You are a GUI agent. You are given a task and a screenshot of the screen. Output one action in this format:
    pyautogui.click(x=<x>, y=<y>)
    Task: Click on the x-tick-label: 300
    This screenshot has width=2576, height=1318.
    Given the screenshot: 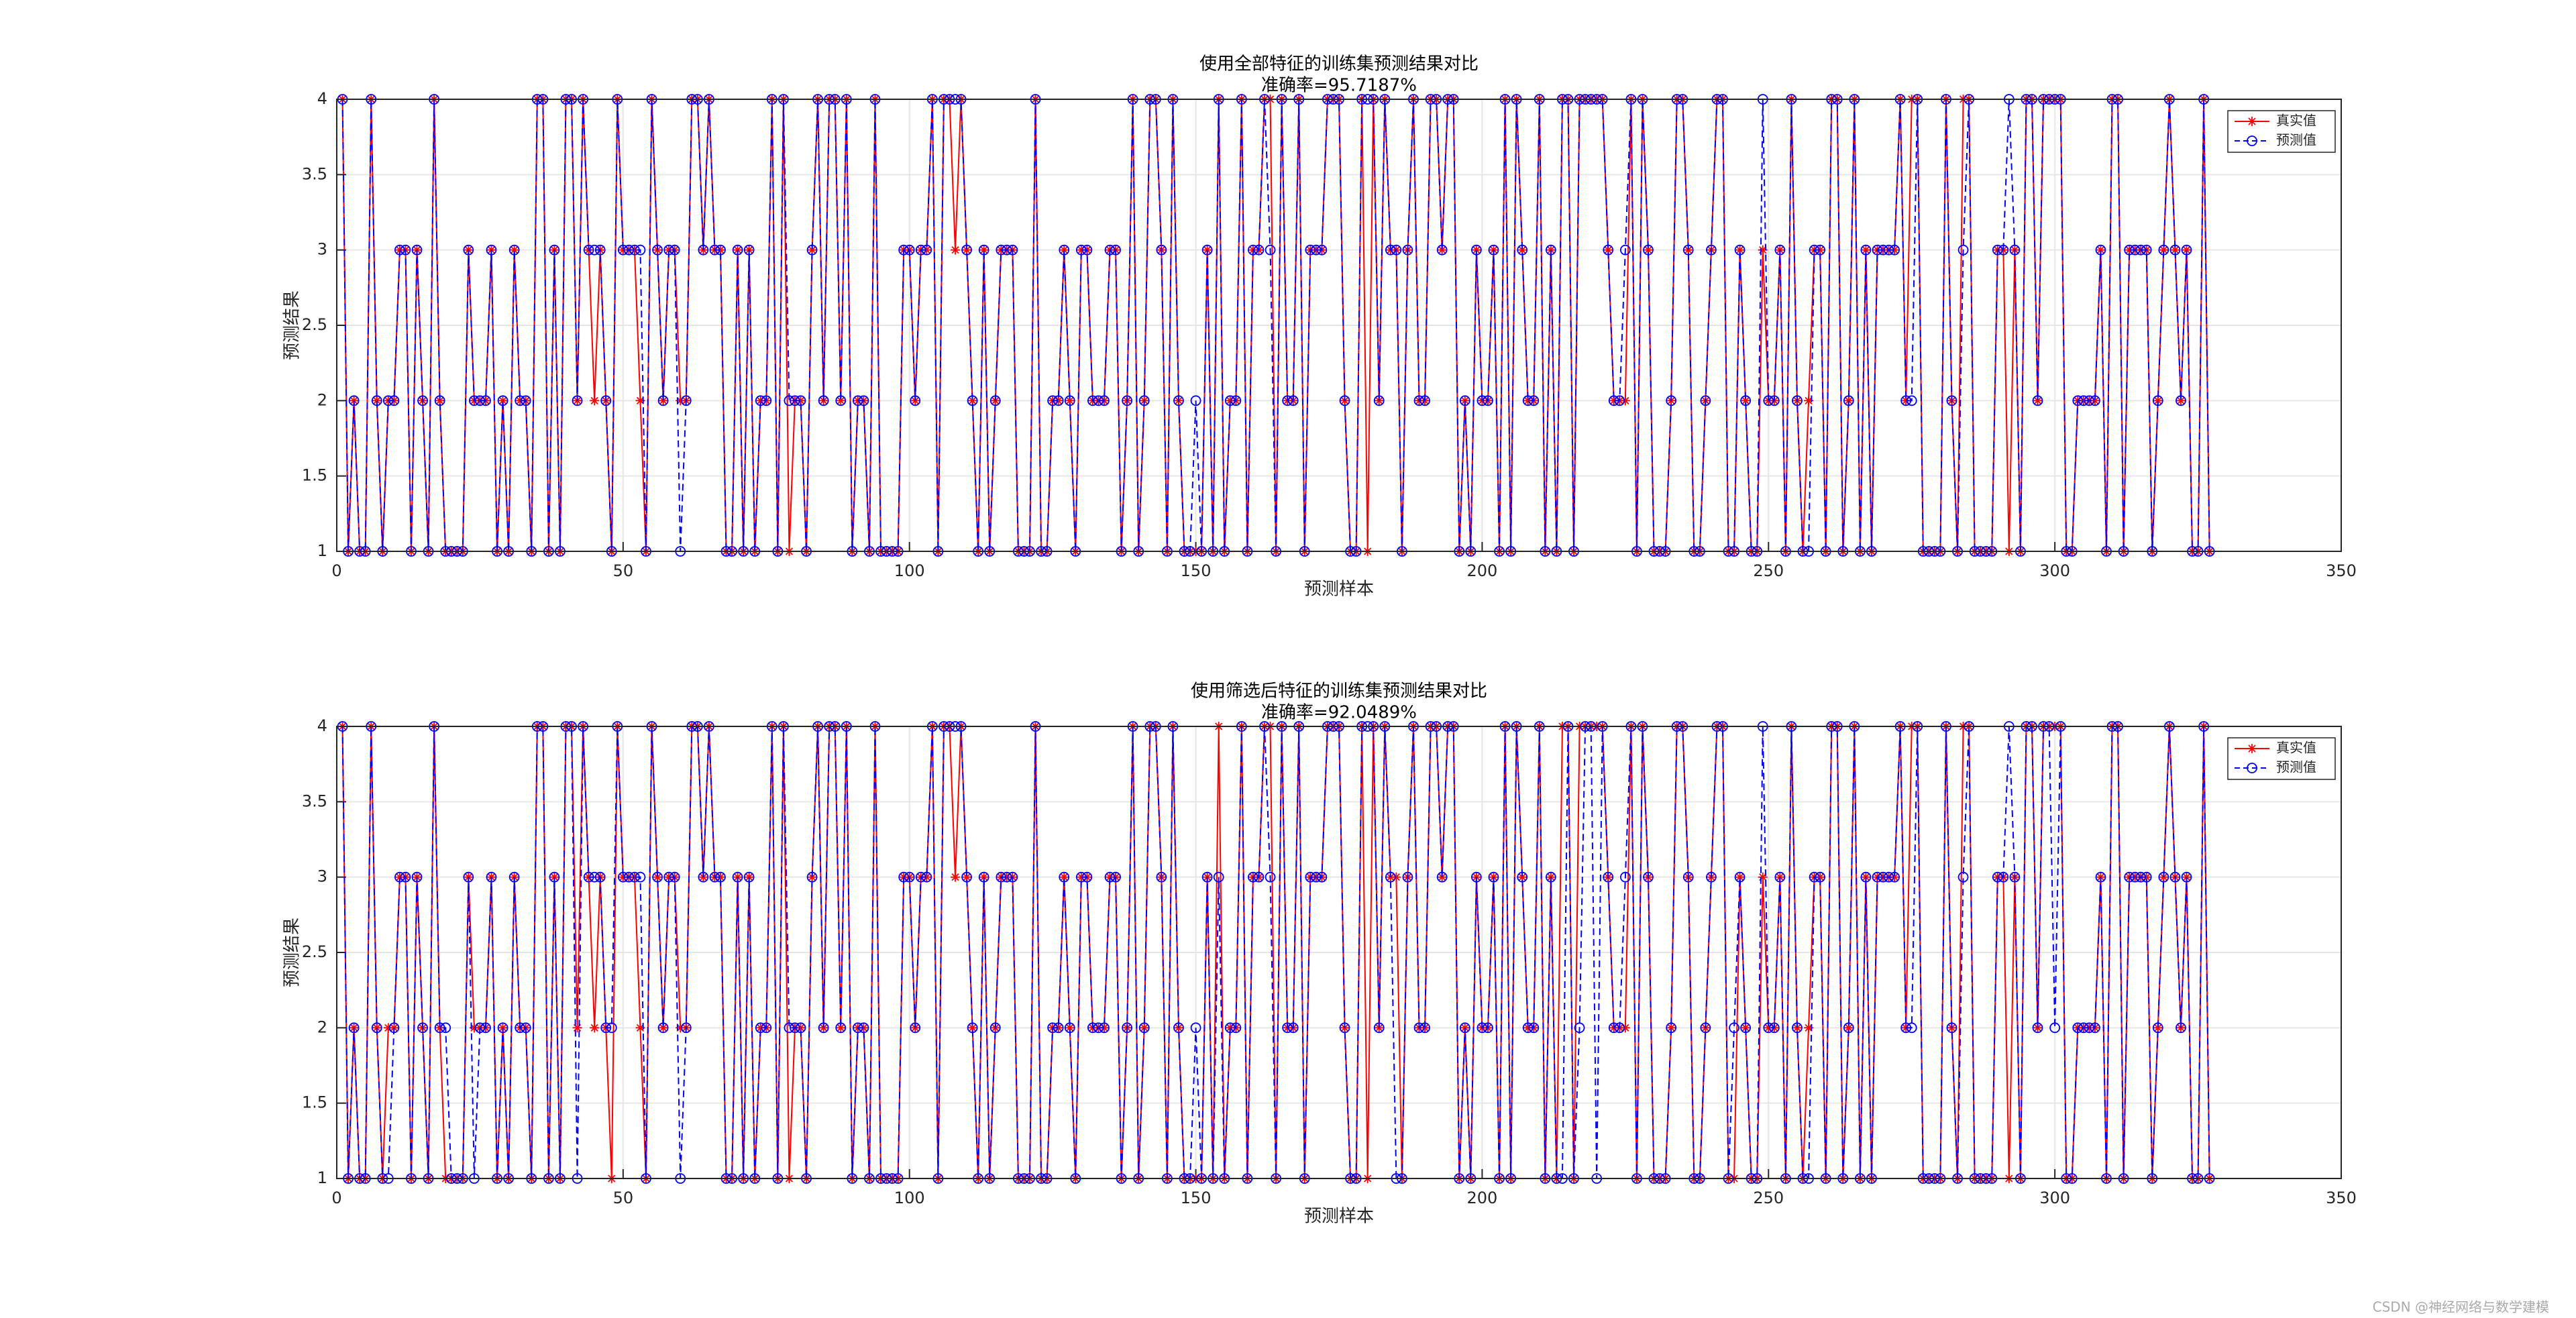 What is the action you would take?
    pyautogui.click(x=2054, y=570)
    